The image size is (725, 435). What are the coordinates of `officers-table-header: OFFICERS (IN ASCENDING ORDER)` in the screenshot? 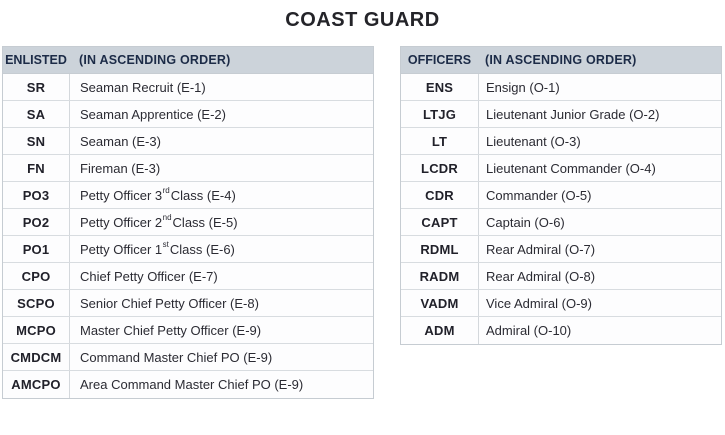 It's located at (561, 60).